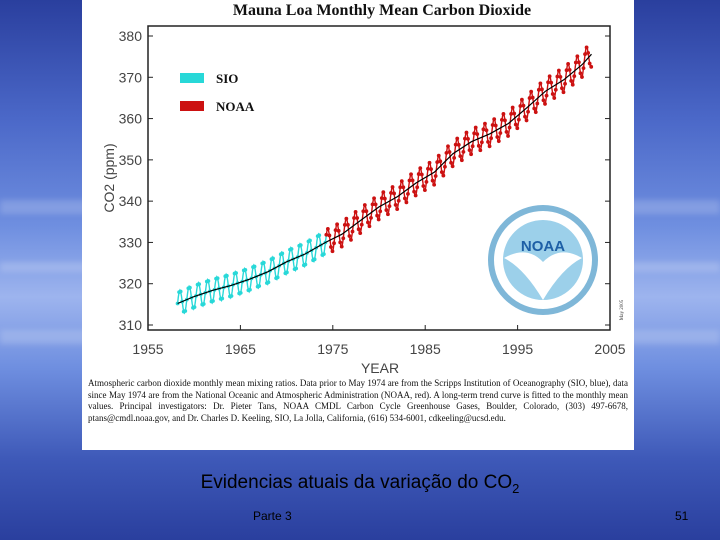  Describe the element at coordinates (425, 349) in the screenshot. I see `x-tick-label: 1985` at that location.